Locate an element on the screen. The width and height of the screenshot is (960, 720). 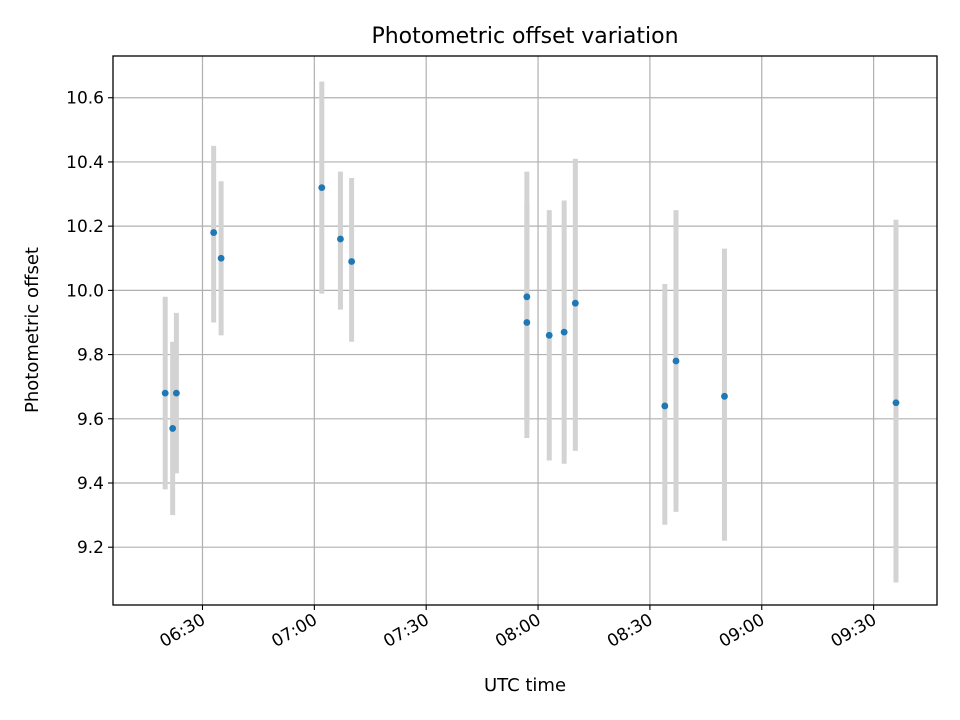
y-axis-ticks: 9.2 9.4 9.6 9.8 10.0 10.2 10.4 10.6 is located at coordinates (89, 323).